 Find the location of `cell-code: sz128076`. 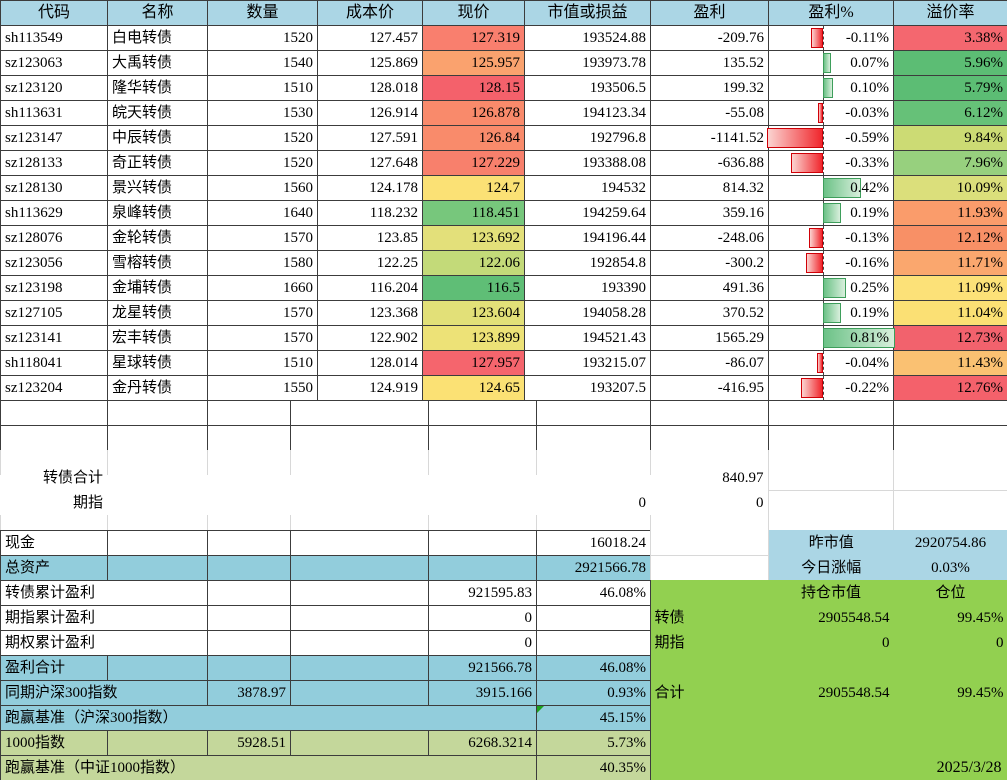

cell-code: sz128076 is located at coordinates (54, 238).